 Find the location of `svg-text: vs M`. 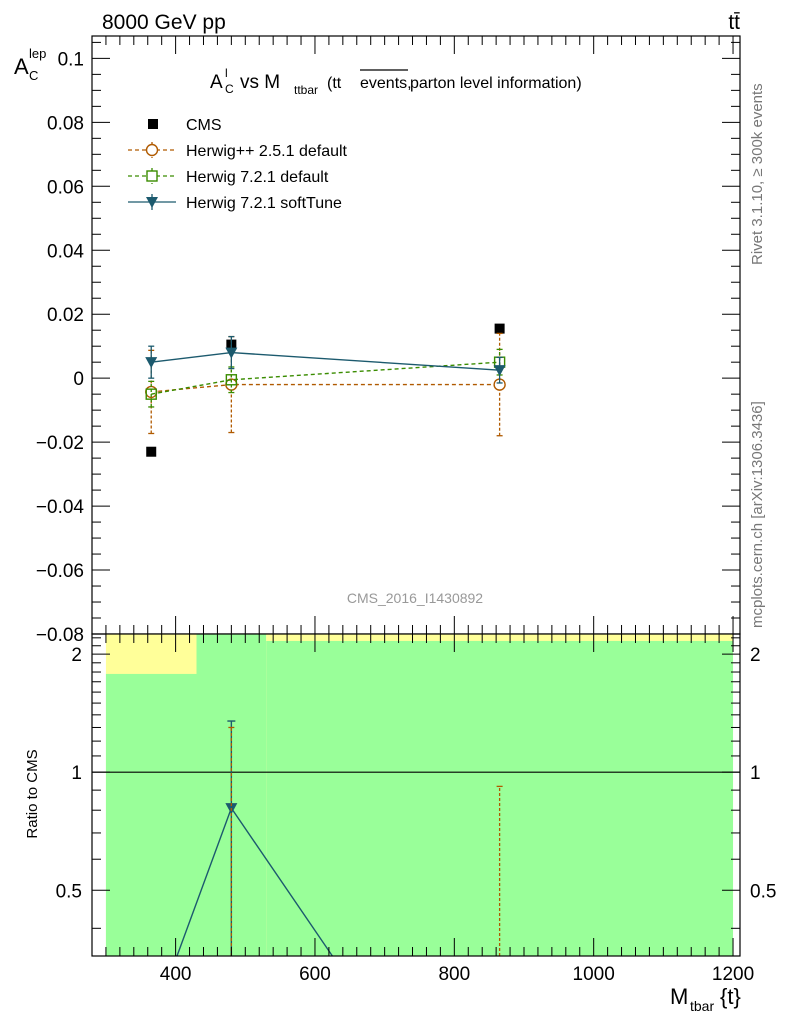

svg-text: vs M is located at coordinates (260, 82).